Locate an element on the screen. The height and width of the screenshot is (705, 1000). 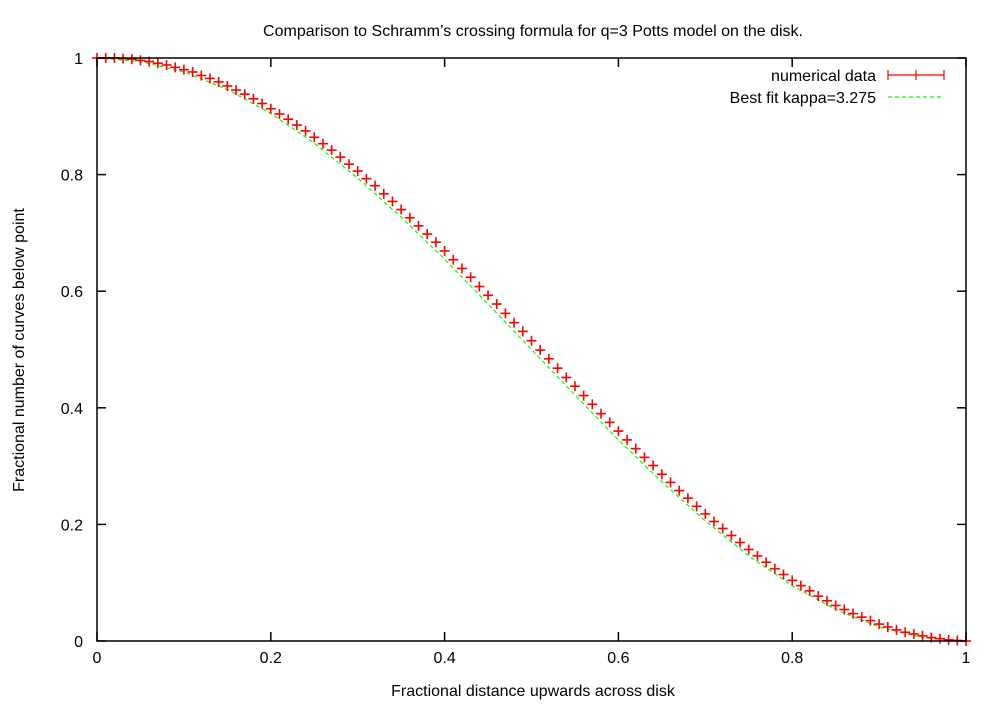
x-tick-label: 0.8 is located at coordinates (792, 658).